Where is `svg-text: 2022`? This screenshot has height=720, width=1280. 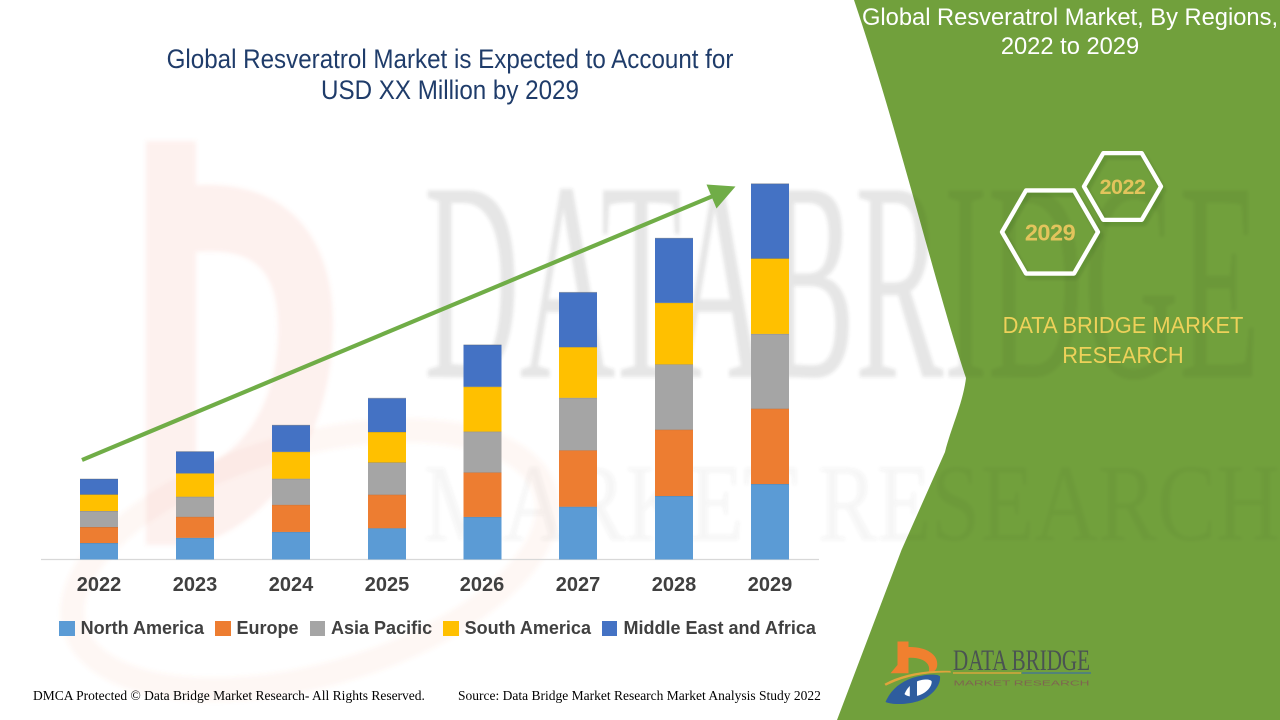
svg-text: 2022 is located at coordinates (1123, 187).